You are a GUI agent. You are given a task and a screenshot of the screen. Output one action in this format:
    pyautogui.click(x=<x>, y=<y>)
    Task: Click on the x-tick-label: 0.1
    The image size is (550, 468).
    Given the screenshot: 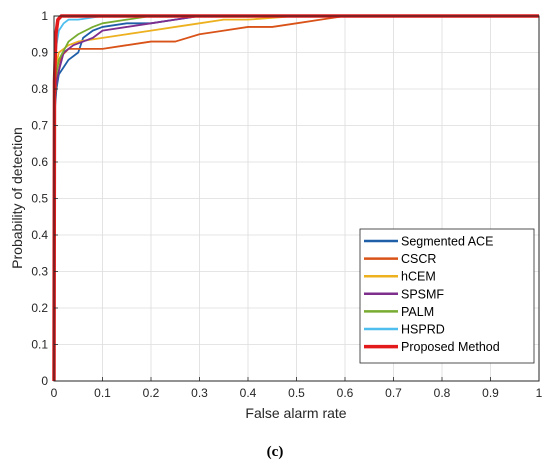 What is the action you would take?
    pyautogui.click(x=102, y=393)
    